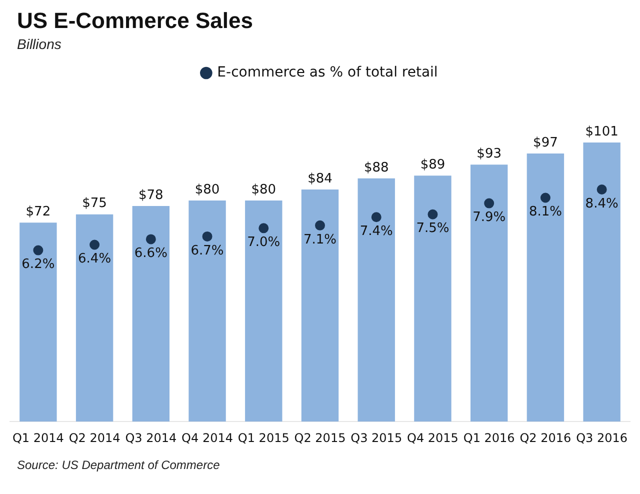  I want to click on data-label: 8.1%, so click(545, 212).